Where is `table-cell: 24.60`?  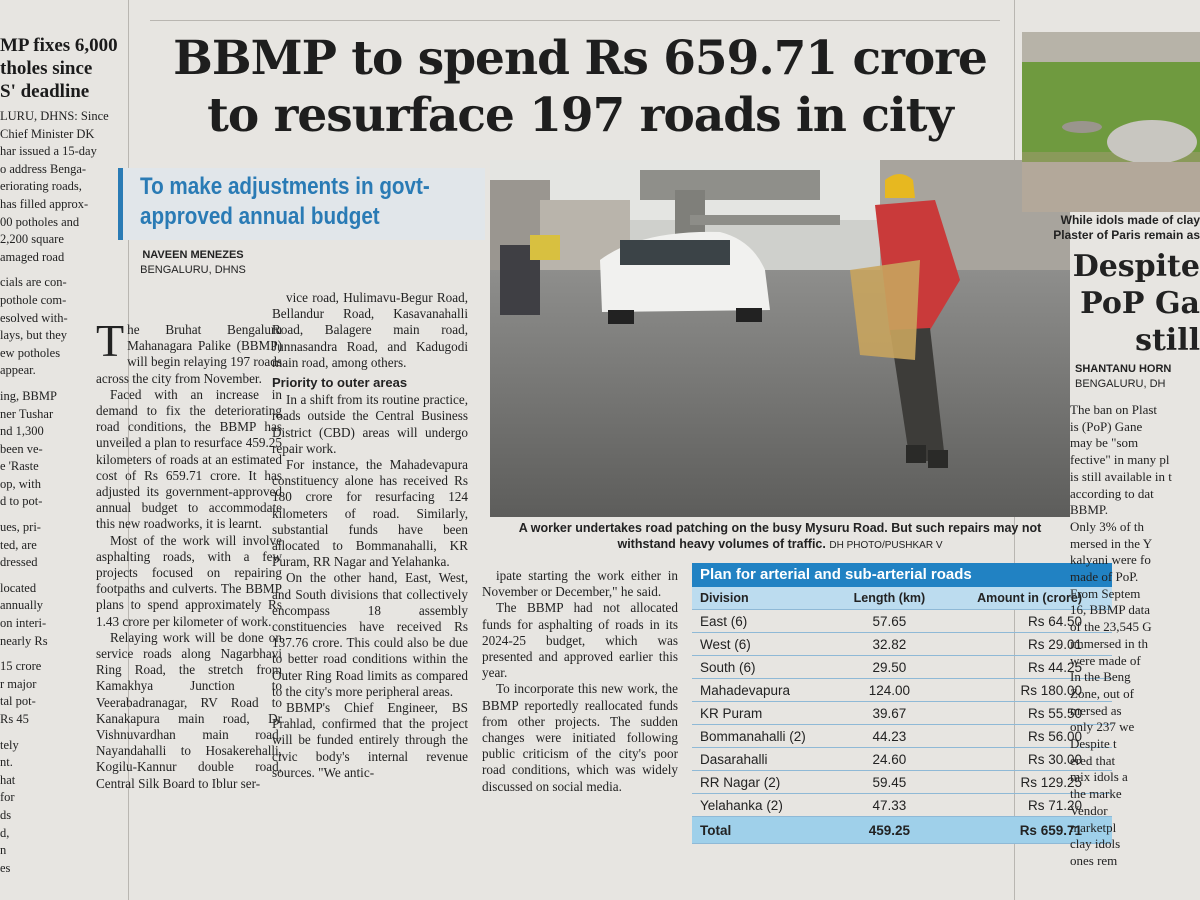 table-cell: 24.60 is located at coordinates (889, 759).